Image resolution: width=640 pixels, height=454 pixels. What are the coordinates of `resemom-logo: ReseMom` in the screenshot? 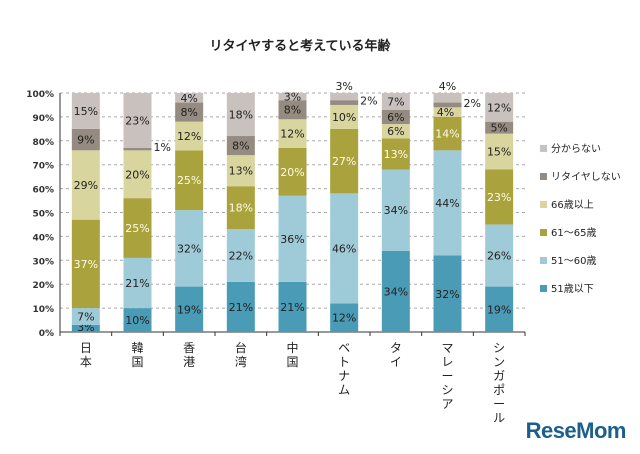 It's located at (576, 430).